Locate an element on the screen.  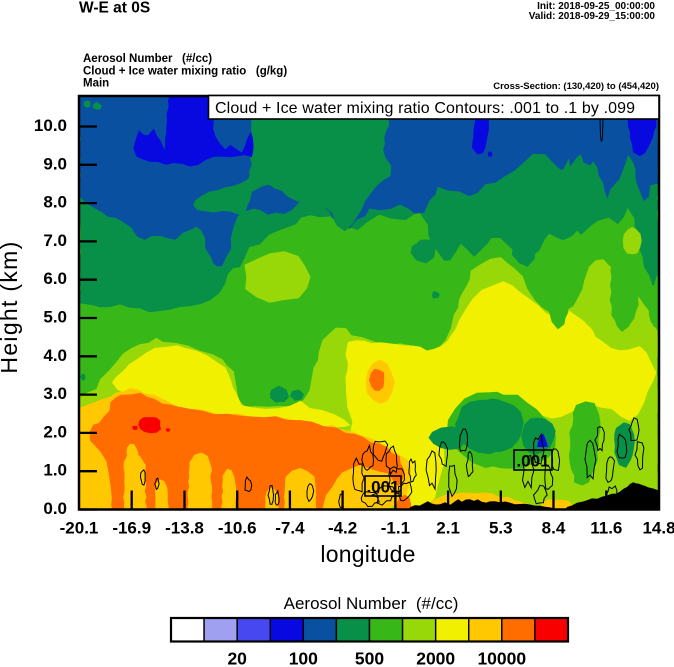
svg-text: 10.0 is located at coordinates (50, 125).